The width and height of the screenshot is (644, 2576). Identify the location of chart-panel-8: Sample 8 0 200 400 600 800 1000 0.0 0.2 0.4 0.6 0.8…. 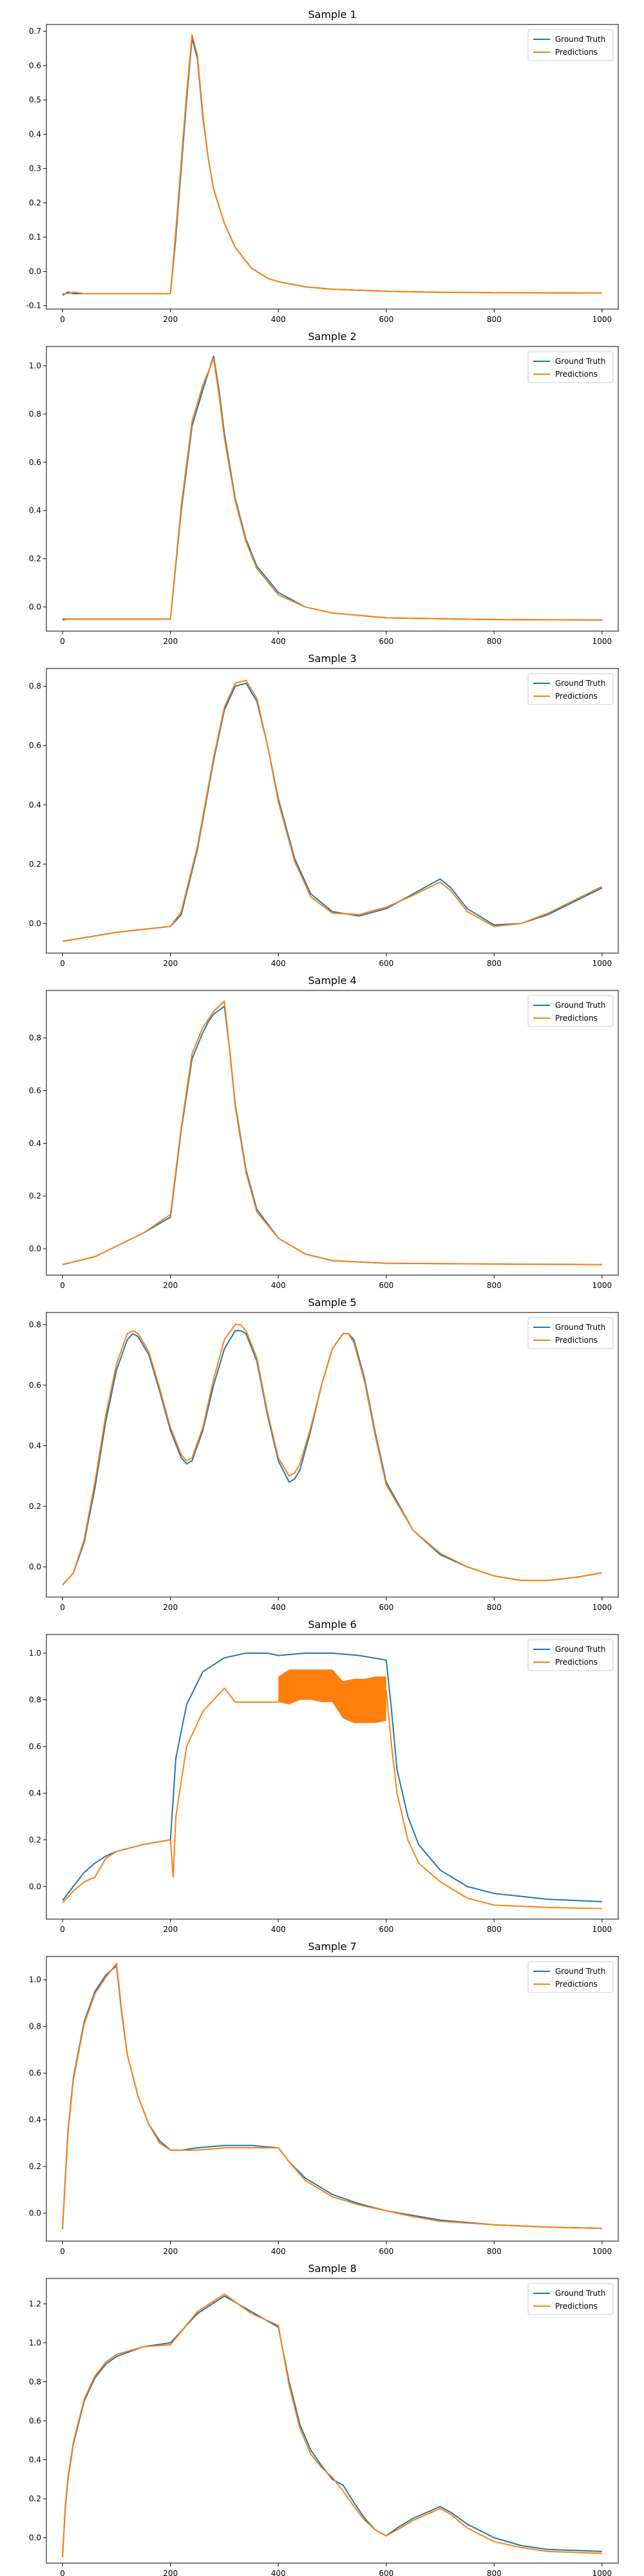
(324, 2419).